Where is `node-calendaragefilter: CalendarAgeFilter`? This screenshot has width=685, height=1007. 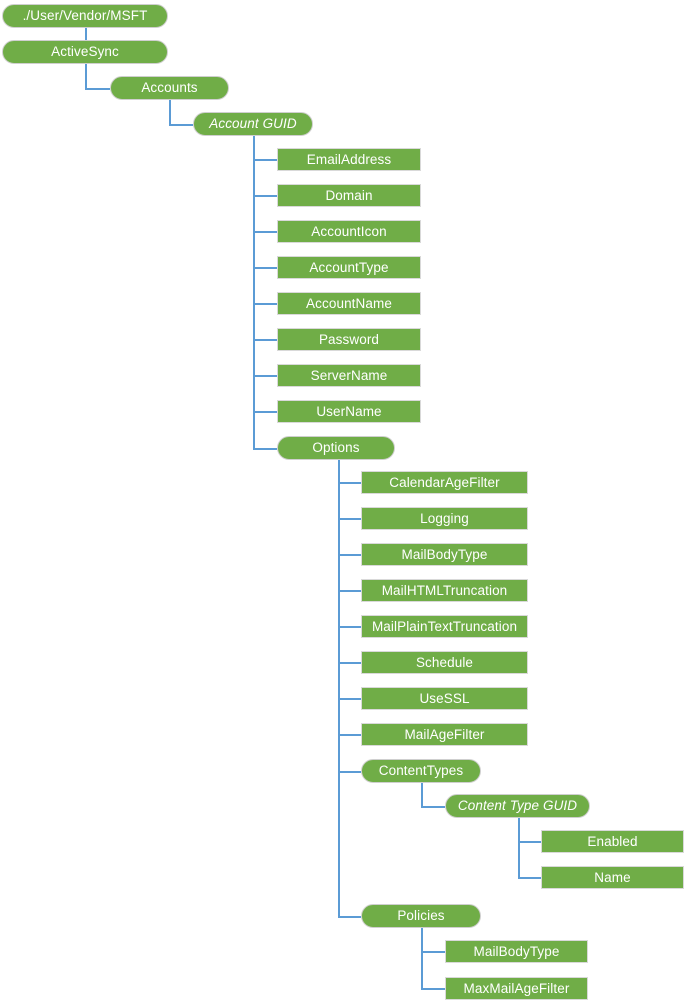
node-calendaragefilter: CalendarAgeFilter is located at coordinates (444, 482).